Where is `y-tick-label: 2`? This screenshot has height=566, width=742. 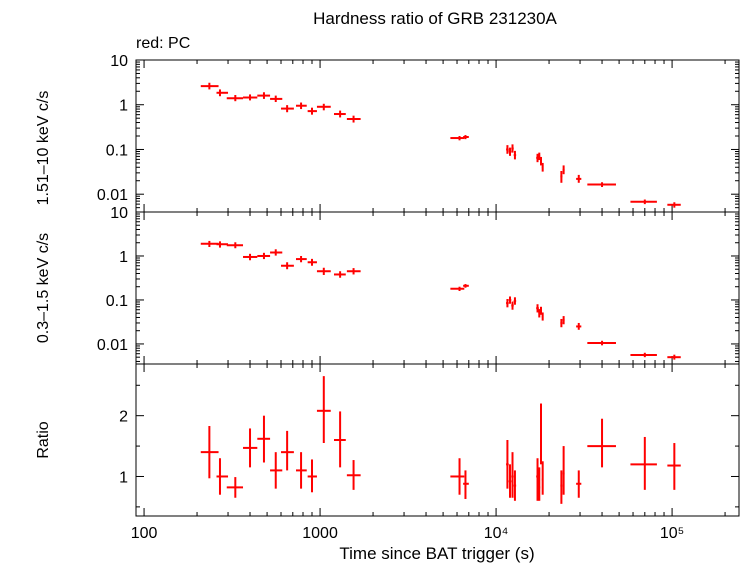
y-tick-label: 2 is located at coordinates (123, 417).